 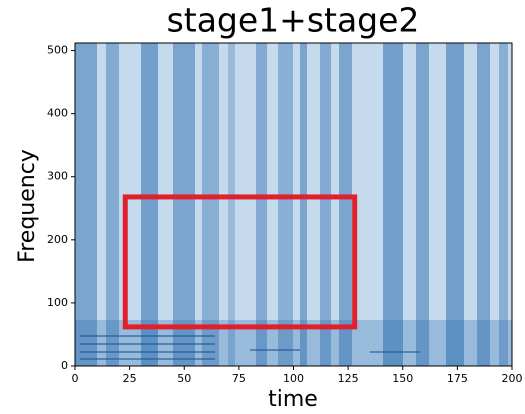 What do you see at coordinates (402, 378) in the screenshot?
I see `x-tick-label: 150` at bounding box center [402, 378].